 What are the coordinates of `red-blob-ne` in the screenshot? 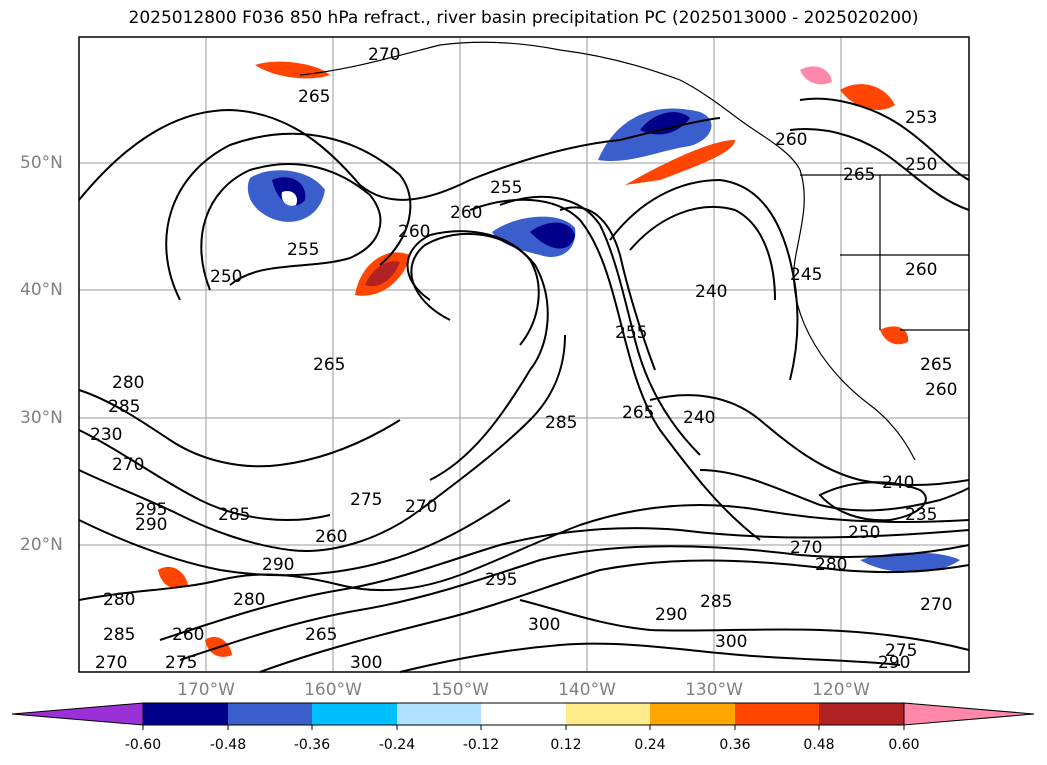 It's located at (867, 97).